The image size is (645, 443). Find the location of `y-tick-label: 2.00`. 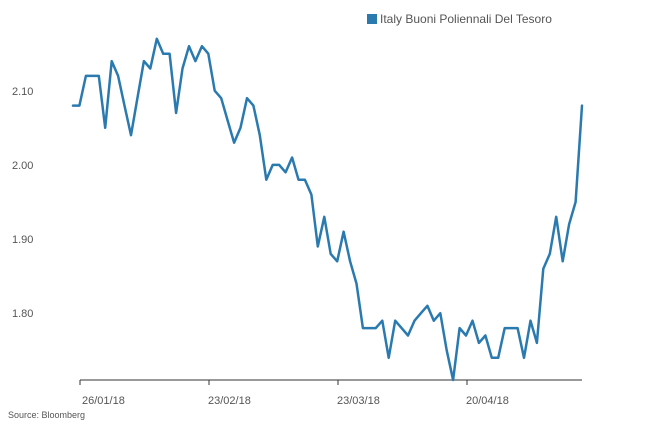

y-tick-label: 2.00 is located at coordinates (22, 166).